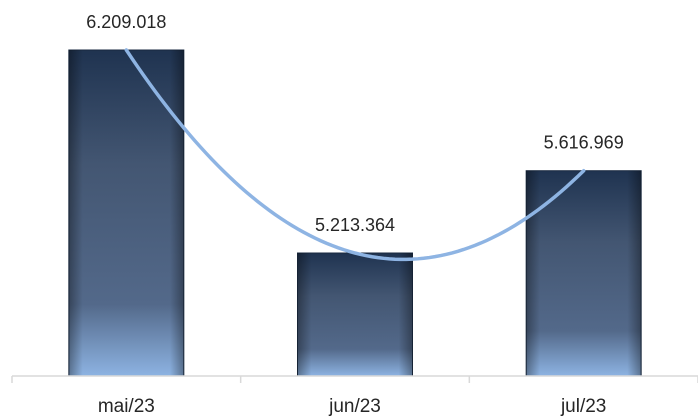 The width and height of the screenshot is (698, 418). Describe the element at coordinates (583, 406) in the screenshot. I see `x-tick-label-jul-23: jul/23` at that location.